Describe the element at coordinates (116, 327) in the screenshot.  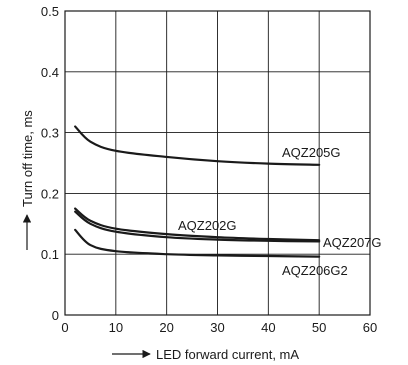
I see `x-tick-label: 10` at that location.